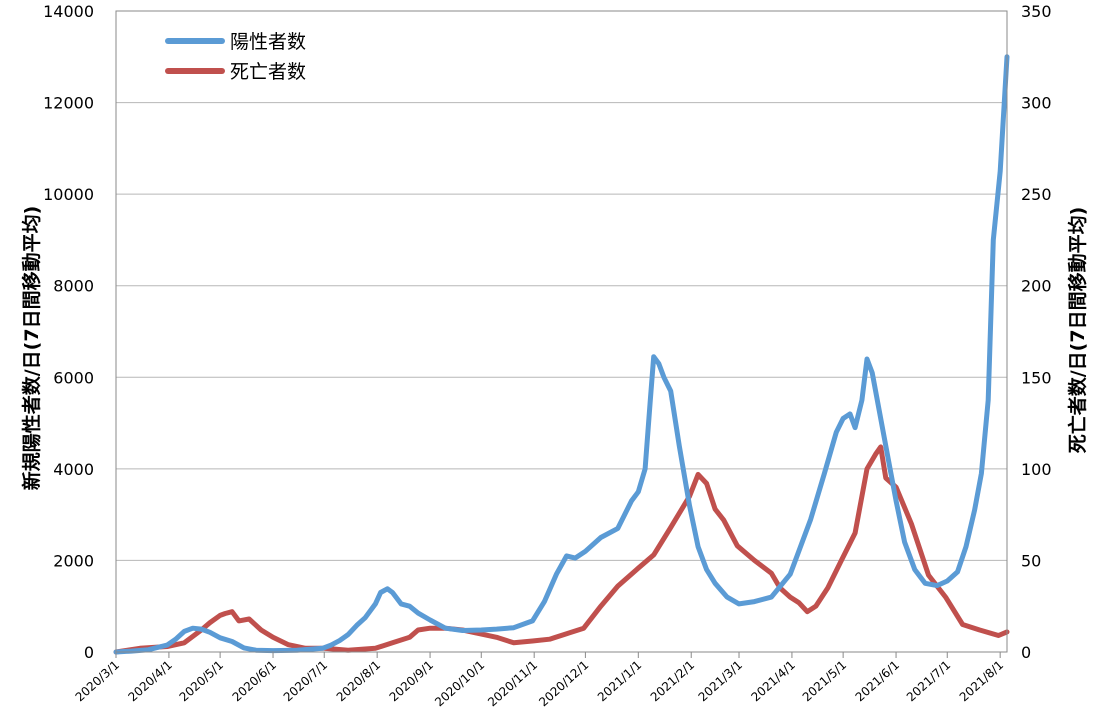 This screenshot has width=1102, height=720. Describe the element at coordinates (928, 681) in the screenshot. I see `x-tick-label: 2021/7/1` at that location.